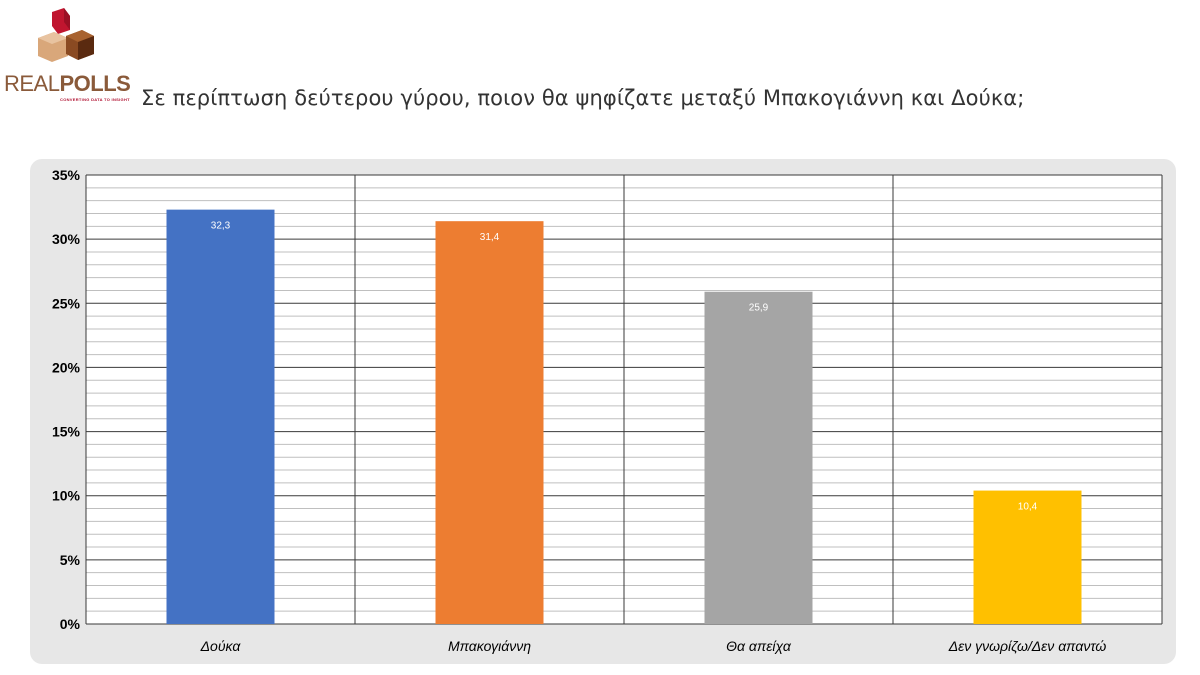 Image resolution: width=1200 pixels, height=675 pixels. Describe the element at coordinates (759, 308) in the screenshot. I see `data-label: 25,9` at that location.